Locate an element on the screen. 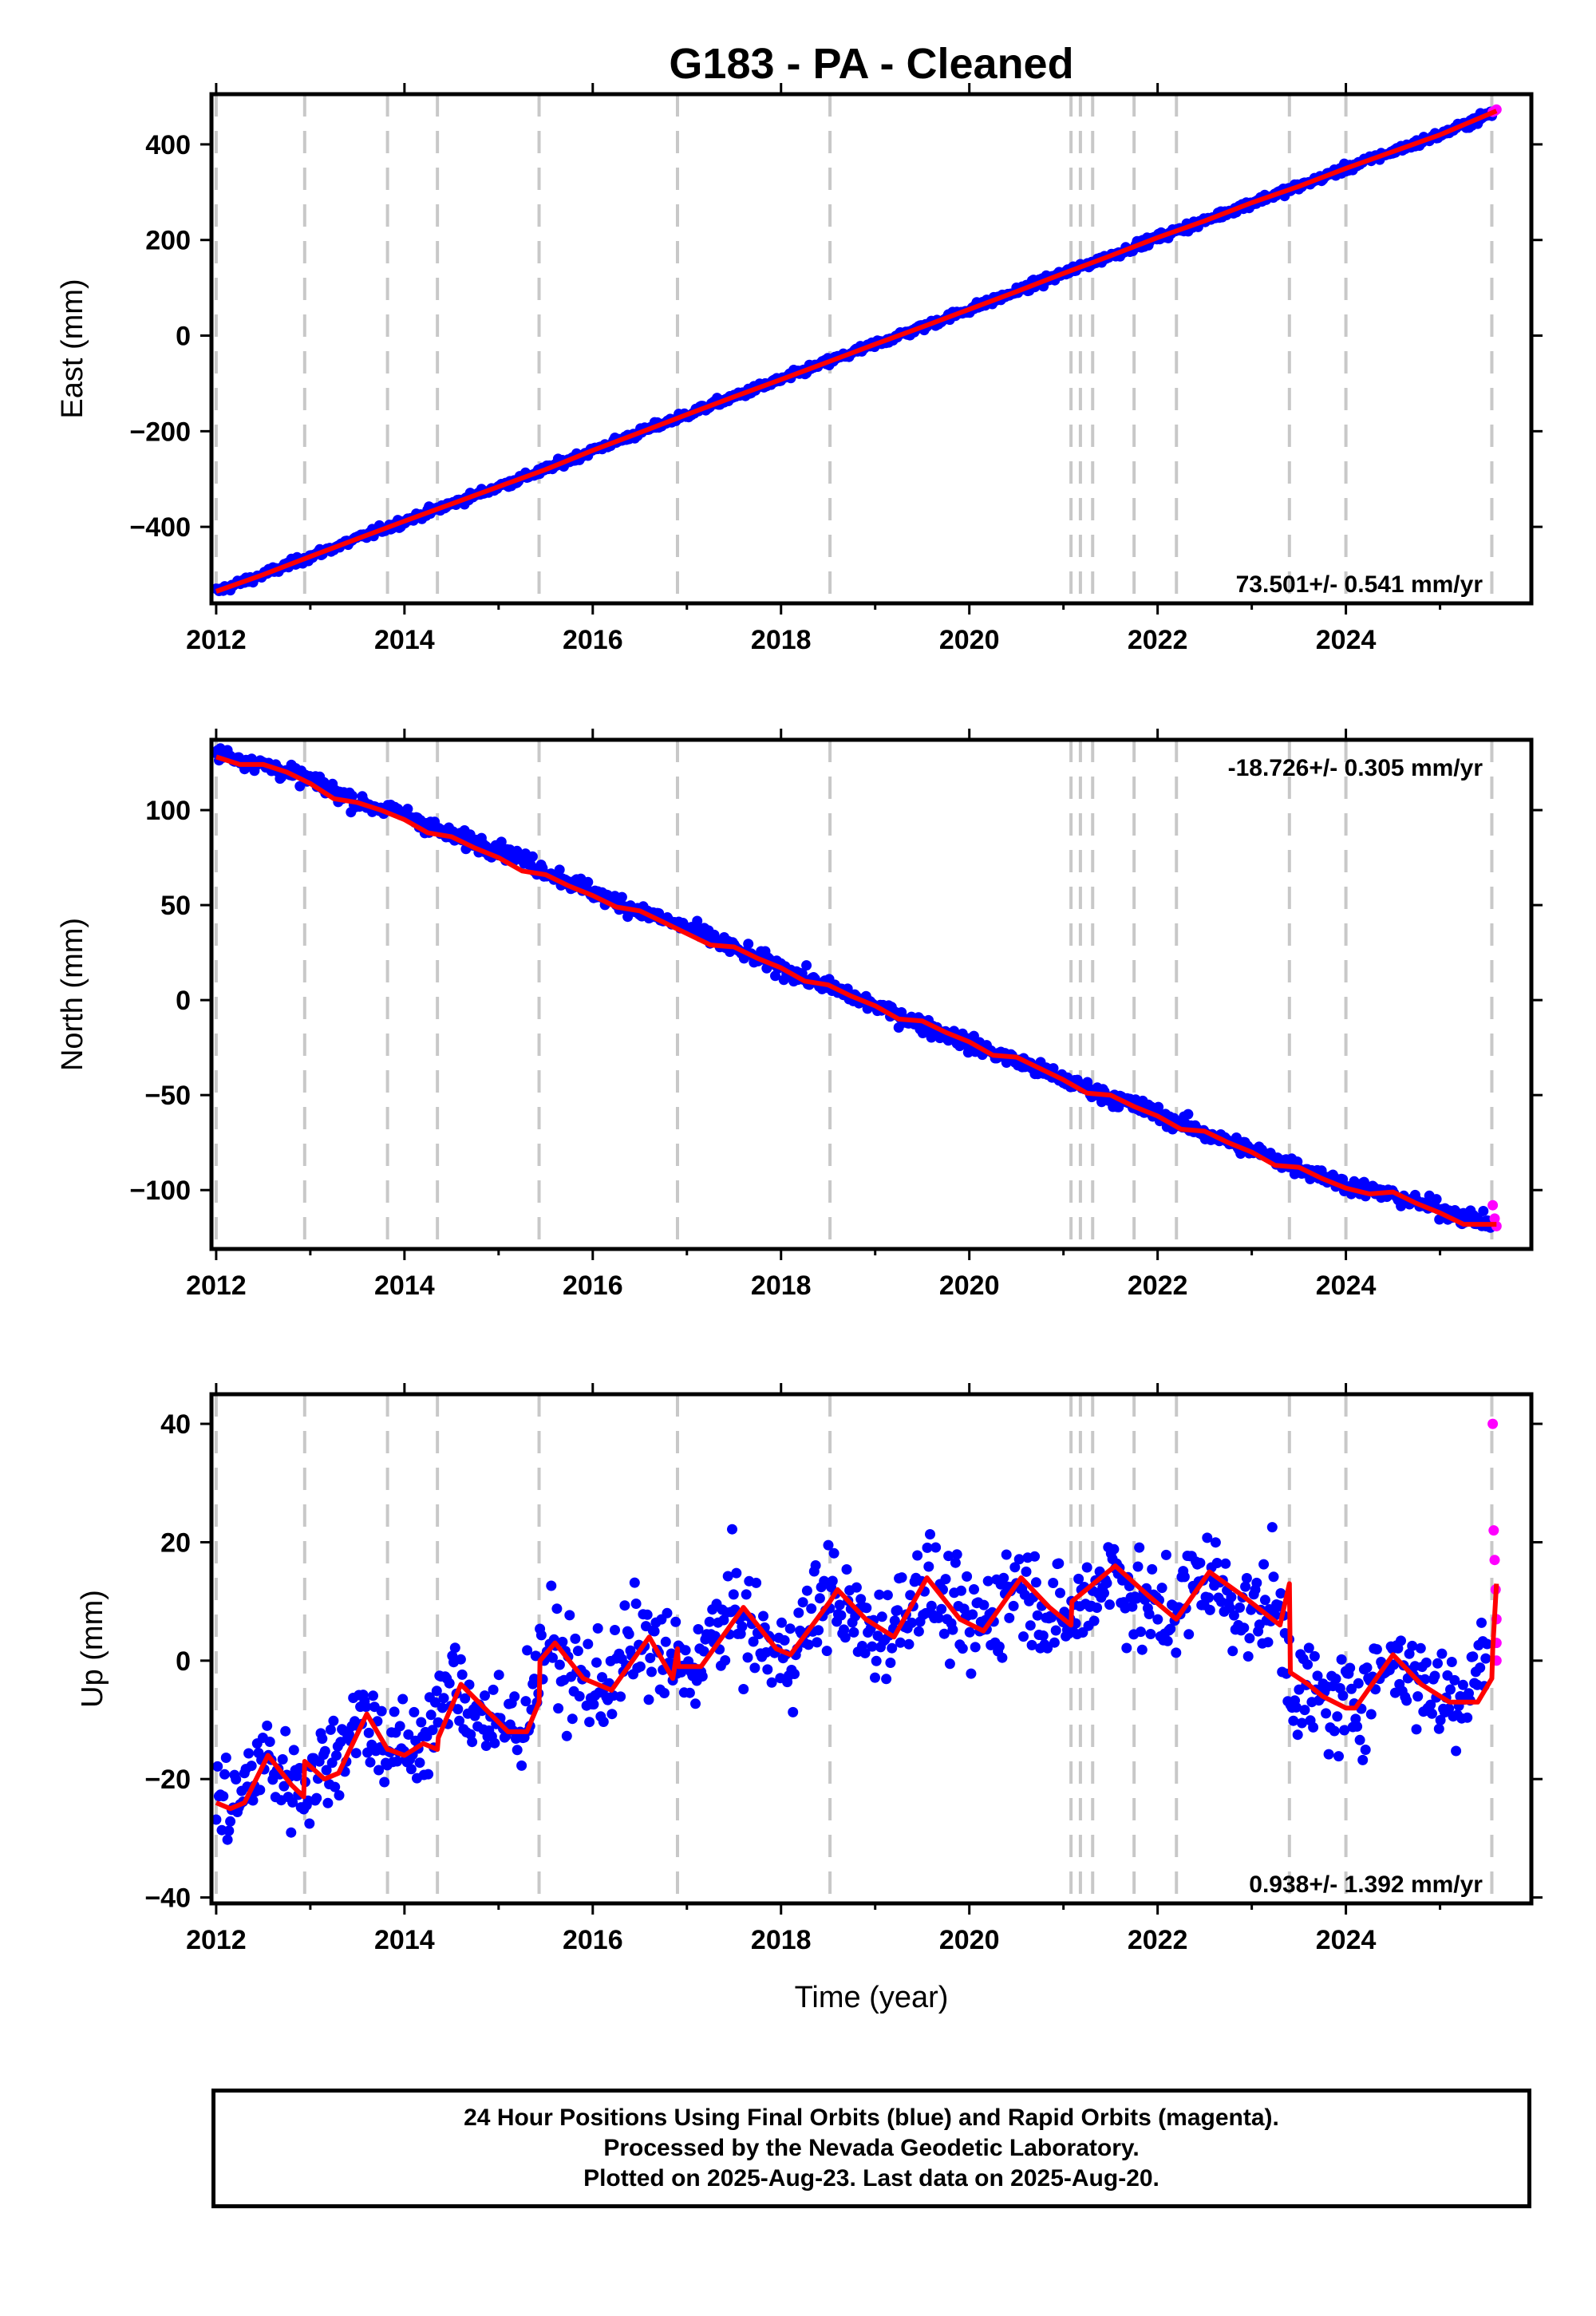 The image size is (1596, 2316). east-xtick-label: 2022 is located at coordinates (1158, 640).